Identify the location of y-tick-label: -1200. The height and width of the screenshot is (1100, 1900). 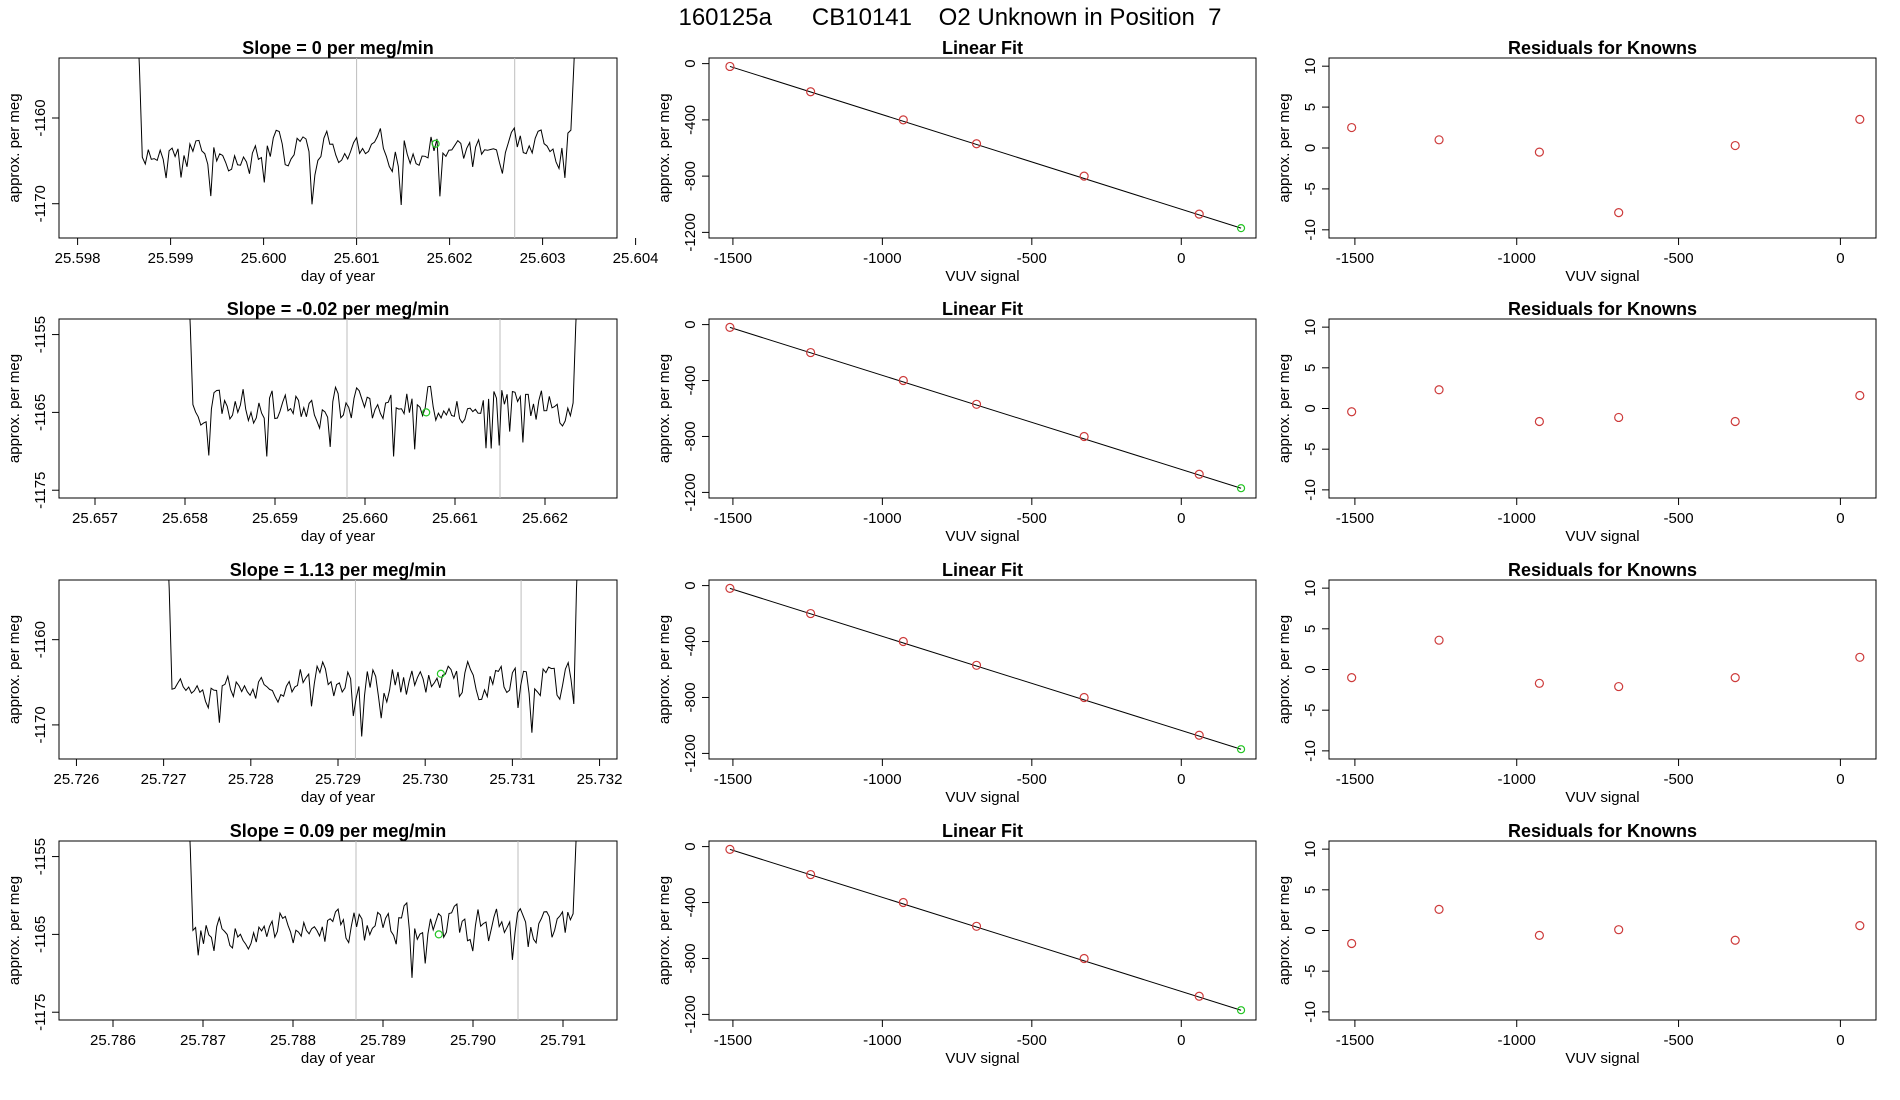
(690, 1014).